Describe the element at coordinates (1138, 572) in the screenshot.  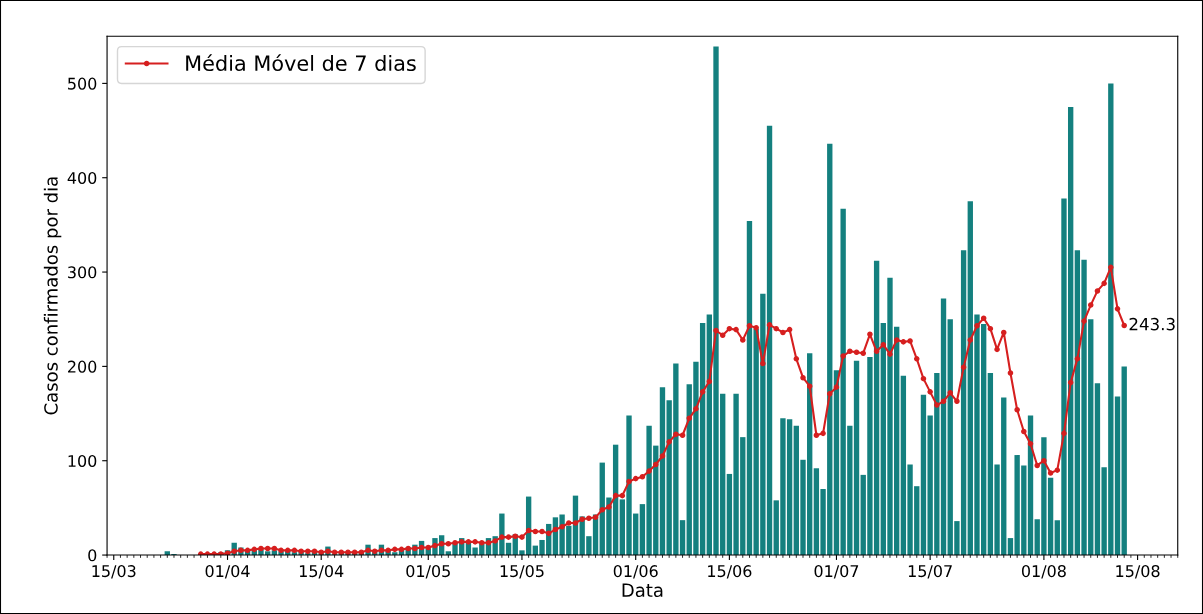
I see `x-tick-label: 15/08` at that location.